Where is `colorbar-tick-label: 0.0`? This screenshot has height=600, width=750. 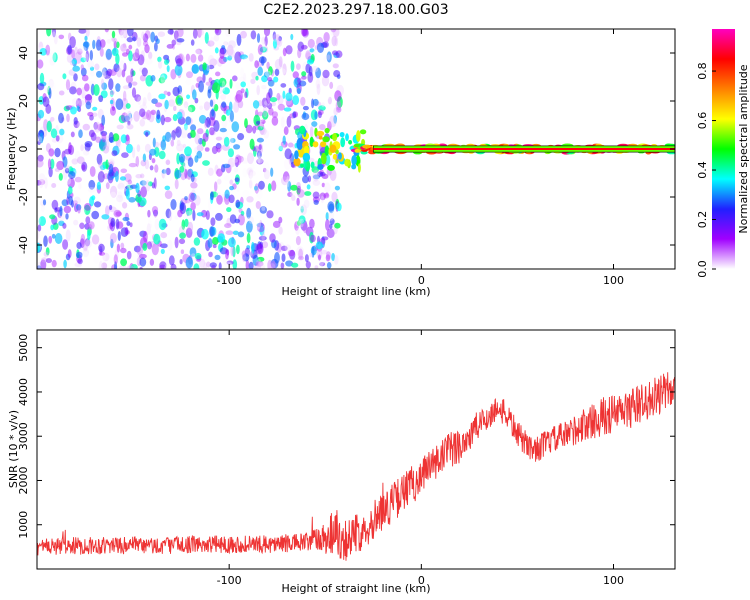
colorbar-tick-label: 0.0 is located at coordinates (702, 269).